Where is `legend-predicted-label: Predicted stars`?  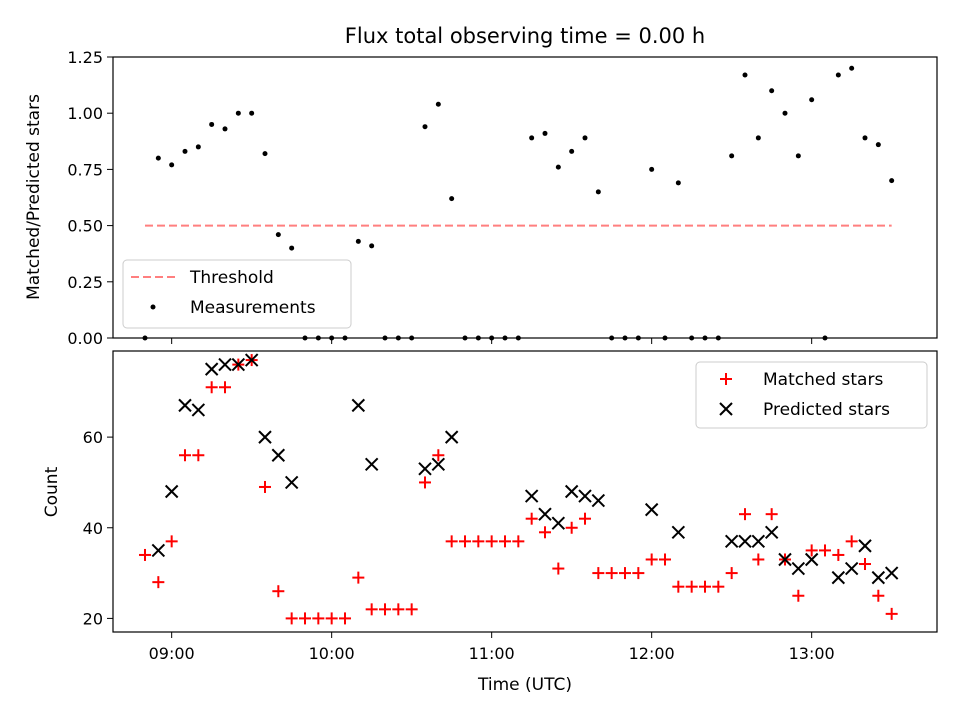
legend-predicted-label: Predicted stars is located at coordinates (826, 410).